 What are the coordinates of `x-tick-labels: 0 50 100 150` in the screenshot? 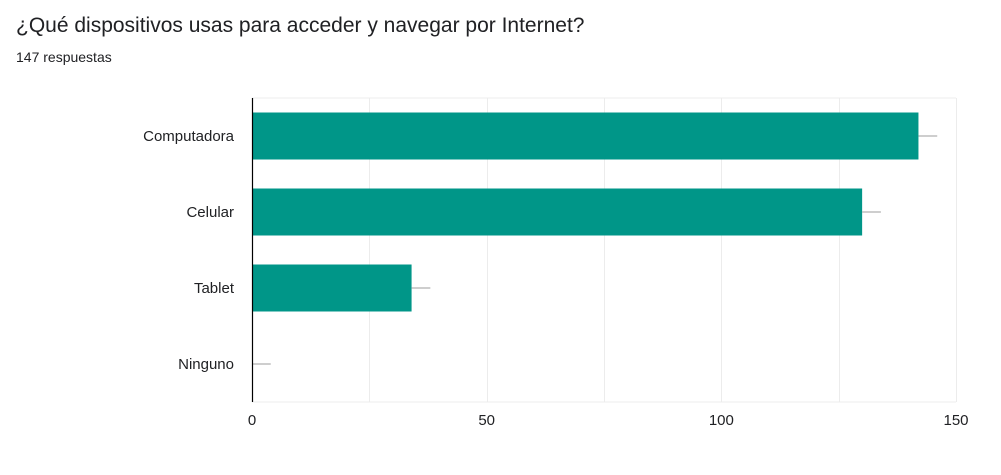 It's located at (608, 420).